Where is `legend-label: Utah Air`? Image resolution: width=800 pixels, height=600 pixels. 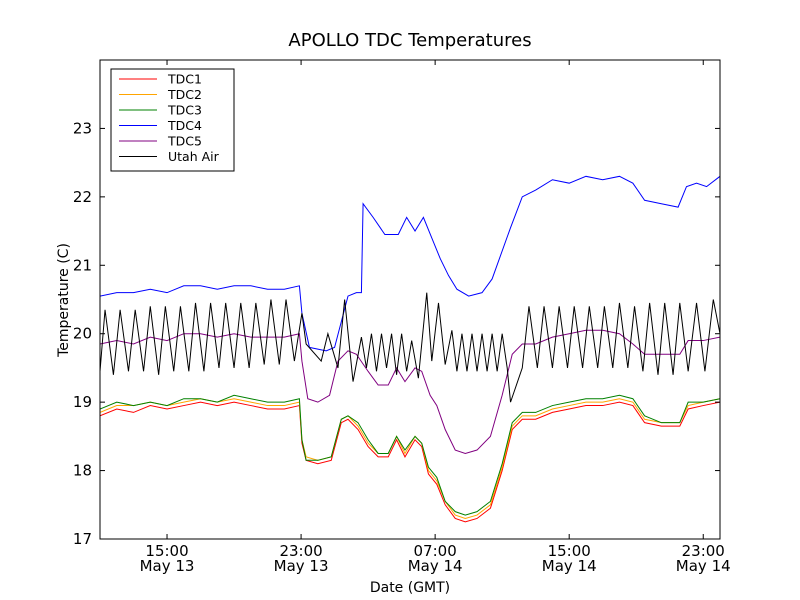
legend-label: Utah Air is located at coordinates (194, 156).